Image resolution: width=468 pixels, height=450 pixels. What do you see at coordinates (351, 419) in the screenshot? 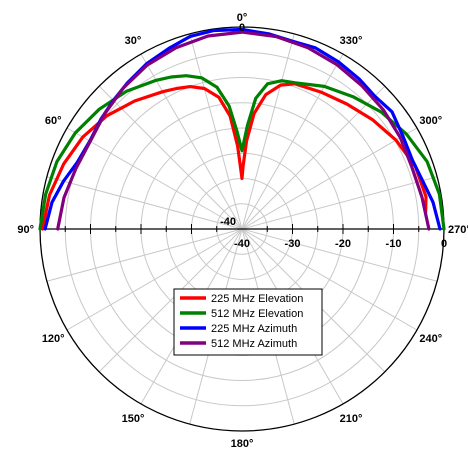
I see `angle-label: 210°` at bounding box center [351, 419].